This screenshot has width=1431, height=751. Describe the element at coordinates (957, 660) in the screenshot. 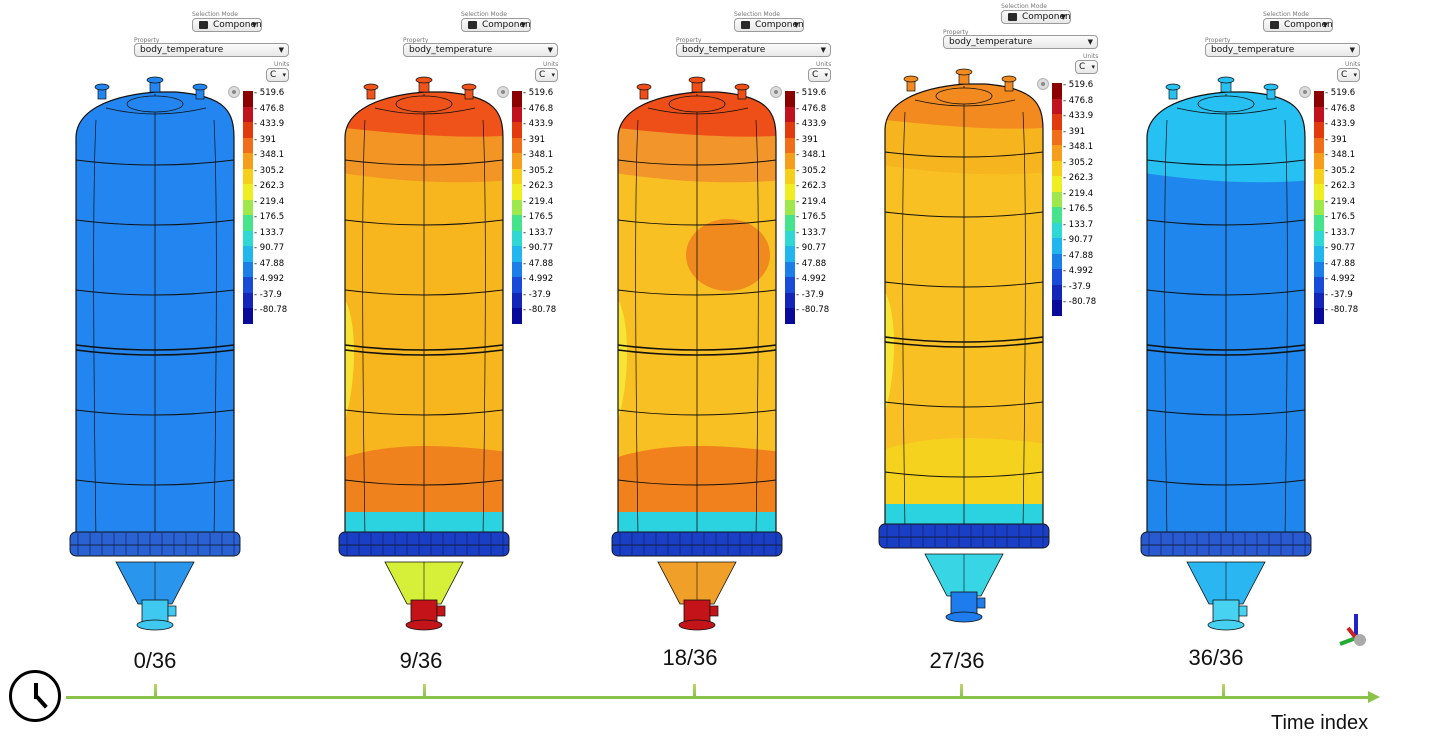

I see `frame-label: 27/36` at that location.